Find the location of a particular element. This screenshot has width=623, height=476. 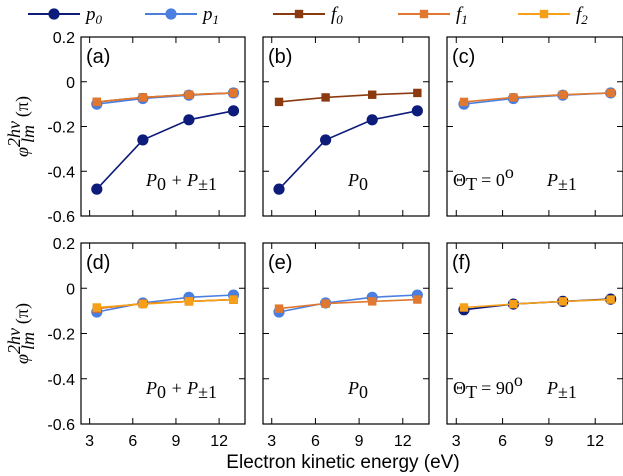

panel-tag: (e) is located at coordinates (280, 263).